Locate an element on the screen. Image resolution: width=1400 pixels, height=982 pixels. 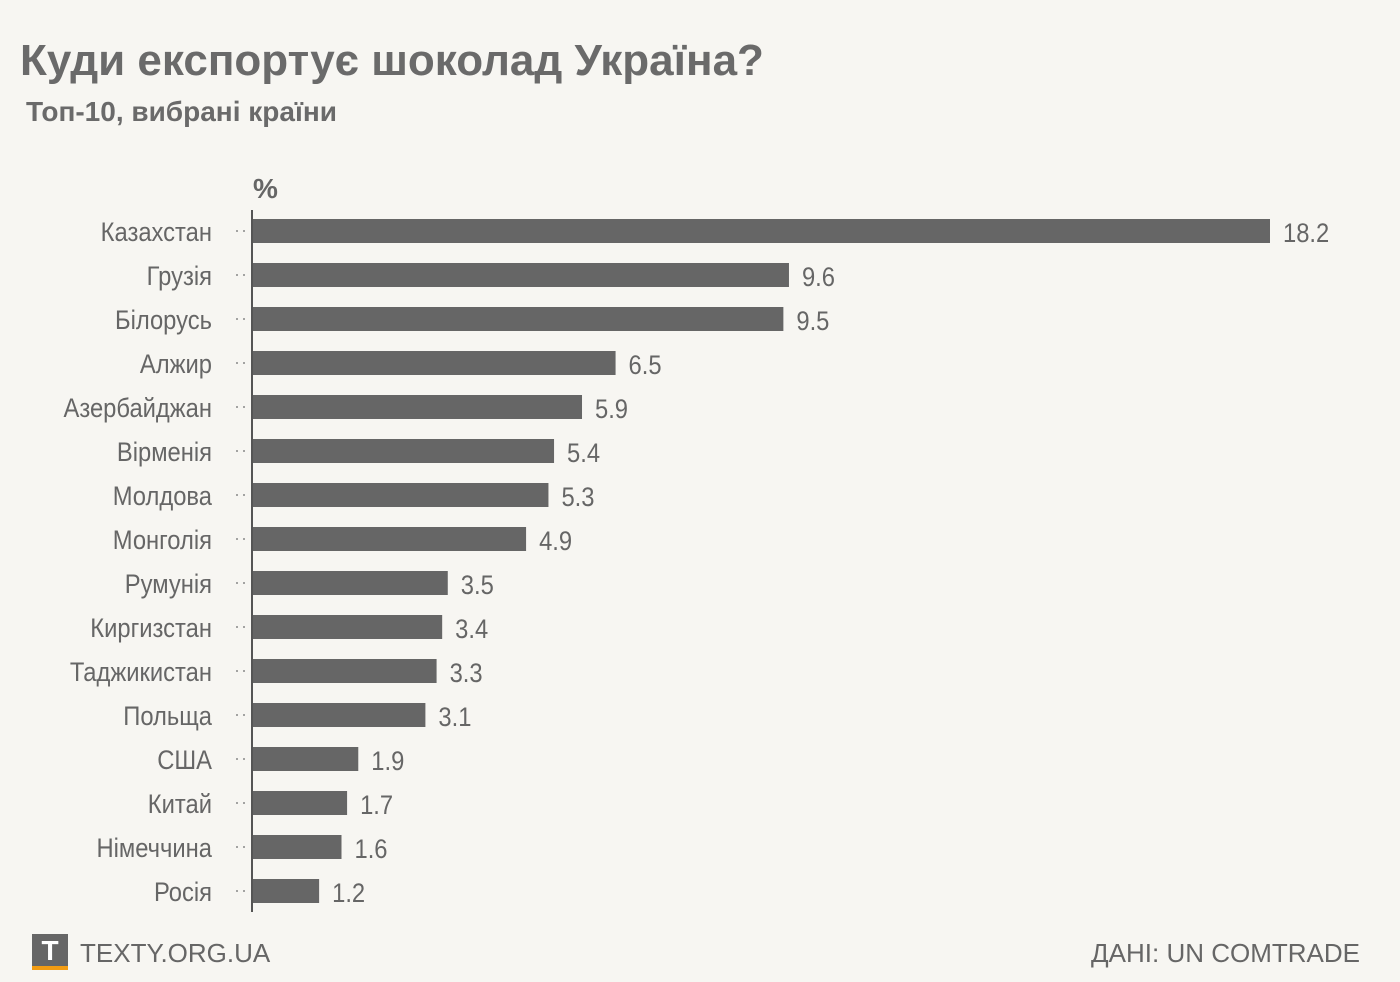
data-source: ДАНІ: UN COMTRADE is located at coordinates (1225, 953).